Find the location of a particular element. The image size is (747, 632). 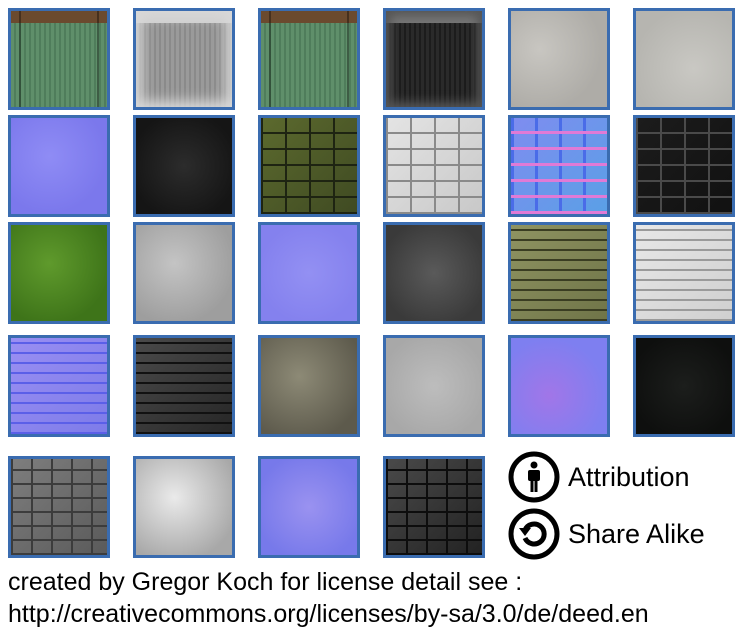

texture-tile-black-rough is located at coordinates (184, 166).